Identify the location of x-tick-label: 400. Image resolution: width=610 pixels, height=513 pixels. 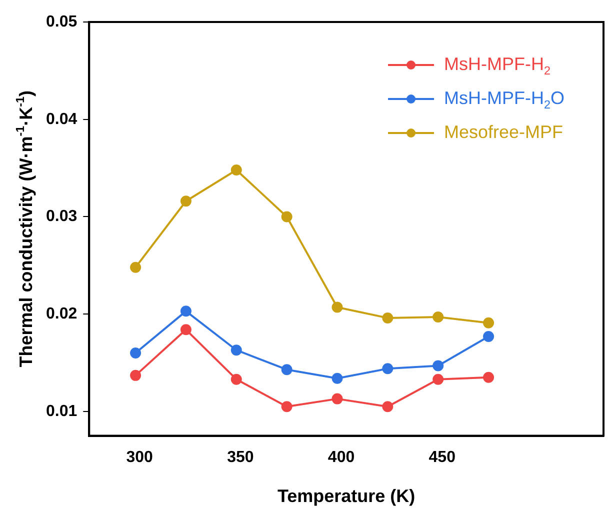
(341, 457).